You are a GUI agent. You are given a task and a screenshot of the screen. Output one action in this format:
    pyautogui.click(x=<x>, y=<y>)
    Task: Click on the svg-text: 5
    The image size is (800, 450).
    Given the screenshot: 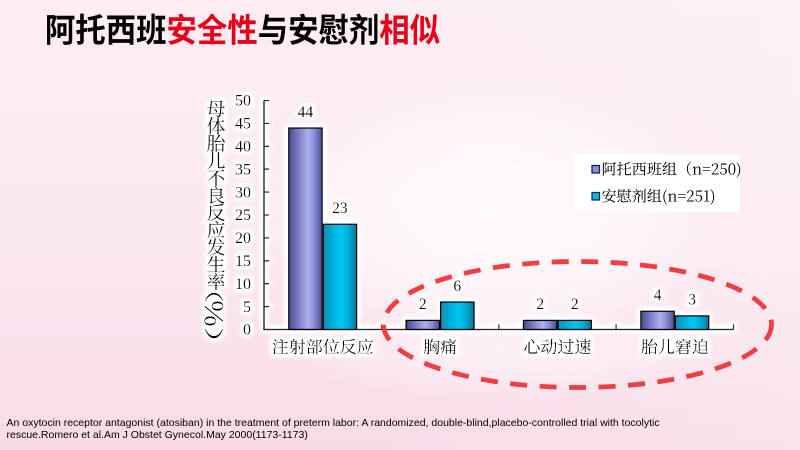 What is the action you would take?
    pyautogui.click(x=247, y=307)
    